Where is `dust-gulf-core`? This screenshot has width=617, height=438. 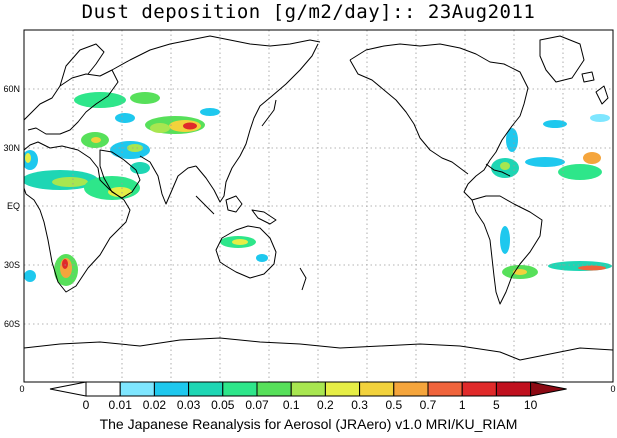
dust-gulf-core is located at coordinates (505, 166).